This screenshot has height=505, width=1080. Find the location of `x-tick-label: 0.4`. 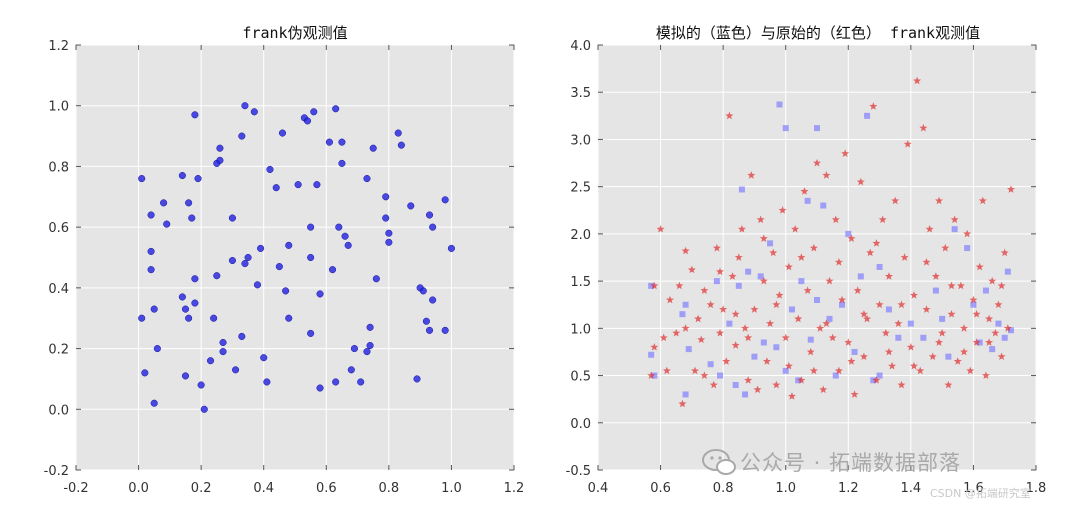

x-tick-label: 0.4 is located at coordinates (263, 488).